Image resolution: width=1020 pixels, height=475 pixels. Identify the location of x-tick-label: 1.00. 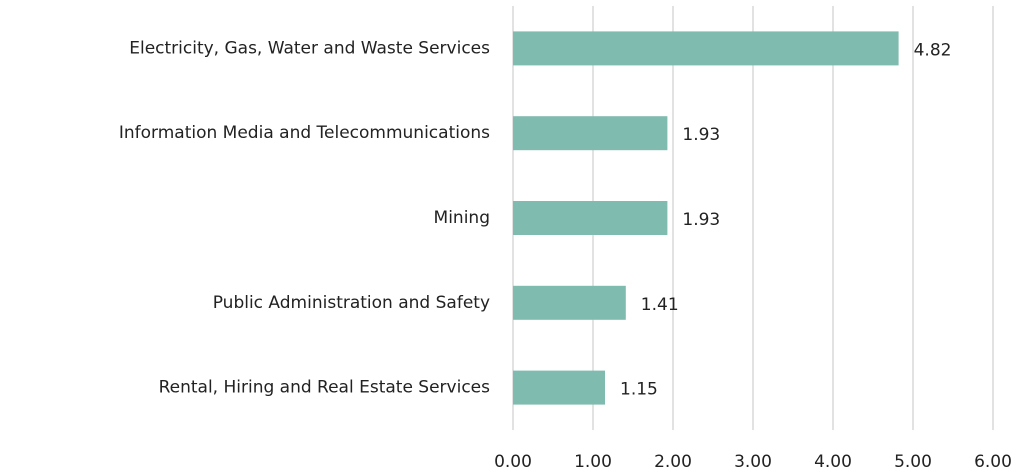
(593, 462).